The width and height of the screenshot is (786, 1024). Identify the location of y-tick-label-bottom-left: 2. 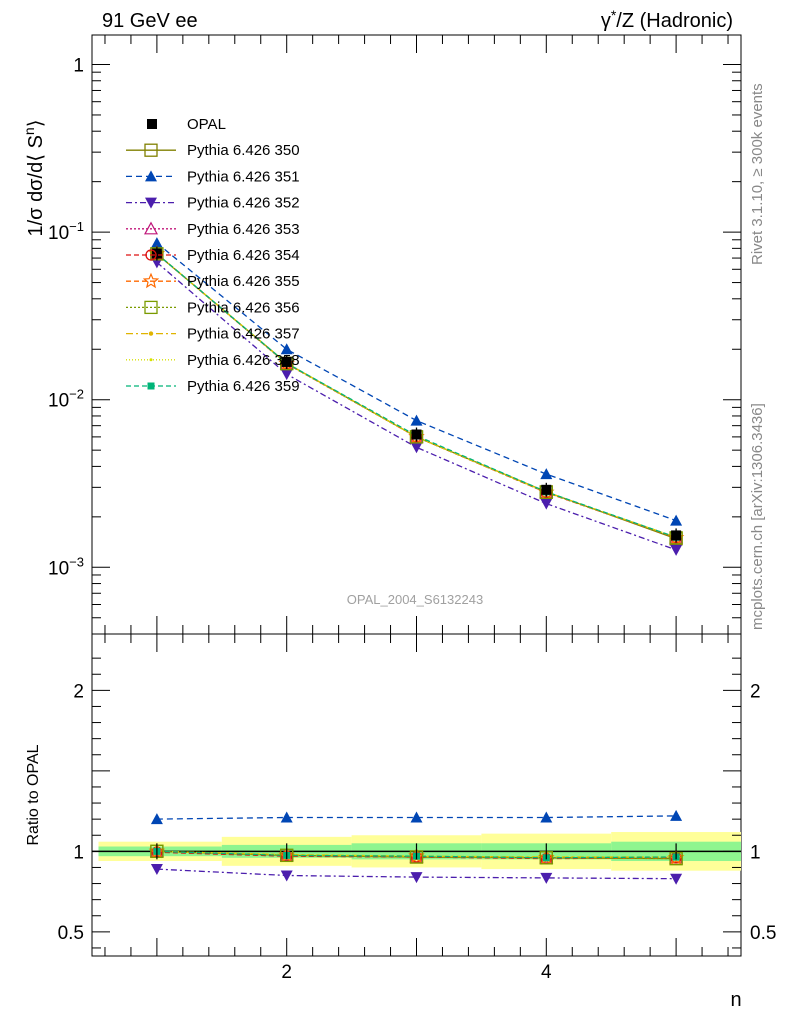
(78, 691).